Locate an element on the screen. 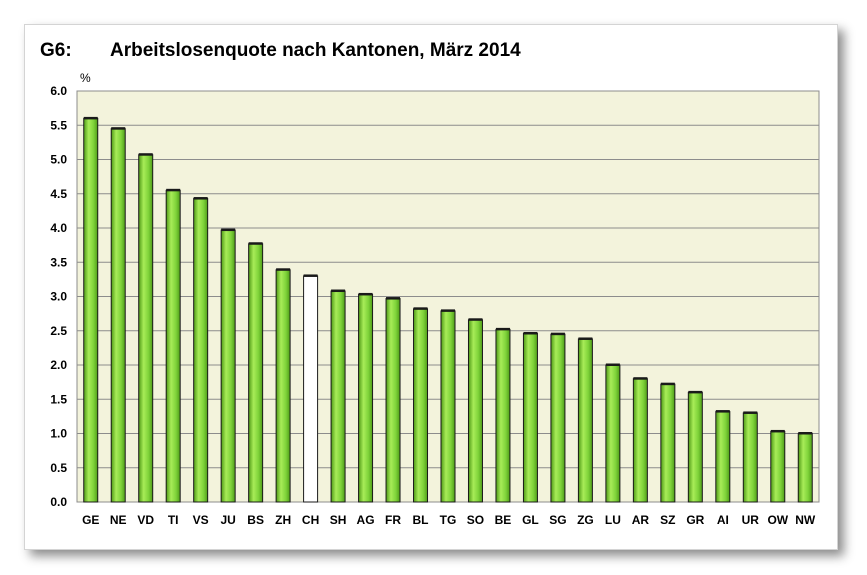 The width and height of the screenshot is (867, 575). y-tick-label: 1.0 is located at coordinates (58, 434).